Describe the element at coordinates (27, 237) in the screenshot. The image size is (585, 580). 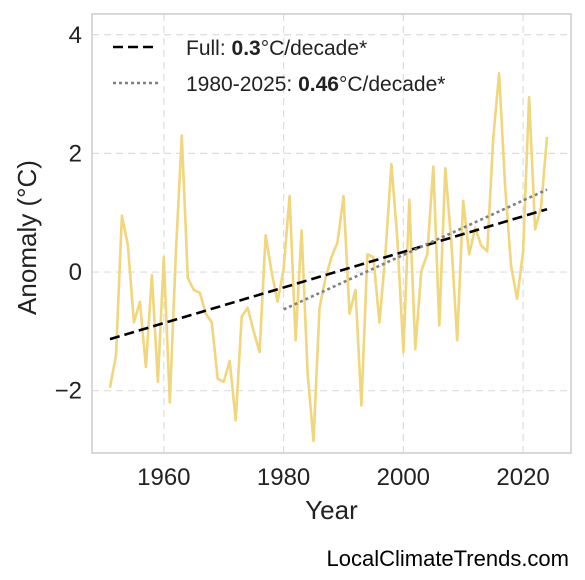
I see `y-axis-label: Anomaly (°C)` at that location.